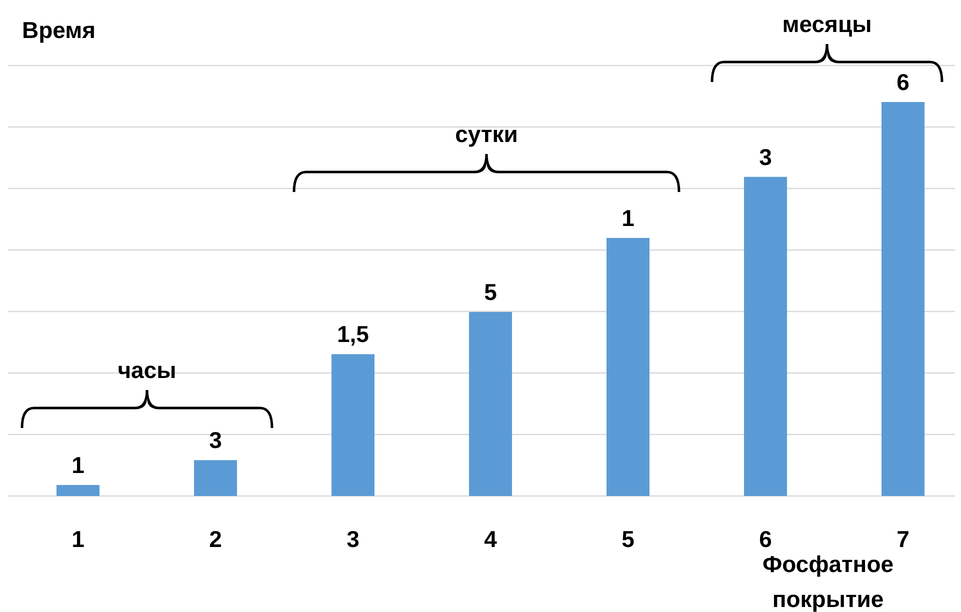  I want to click on x-tick-label: 1, so click(78, 539).